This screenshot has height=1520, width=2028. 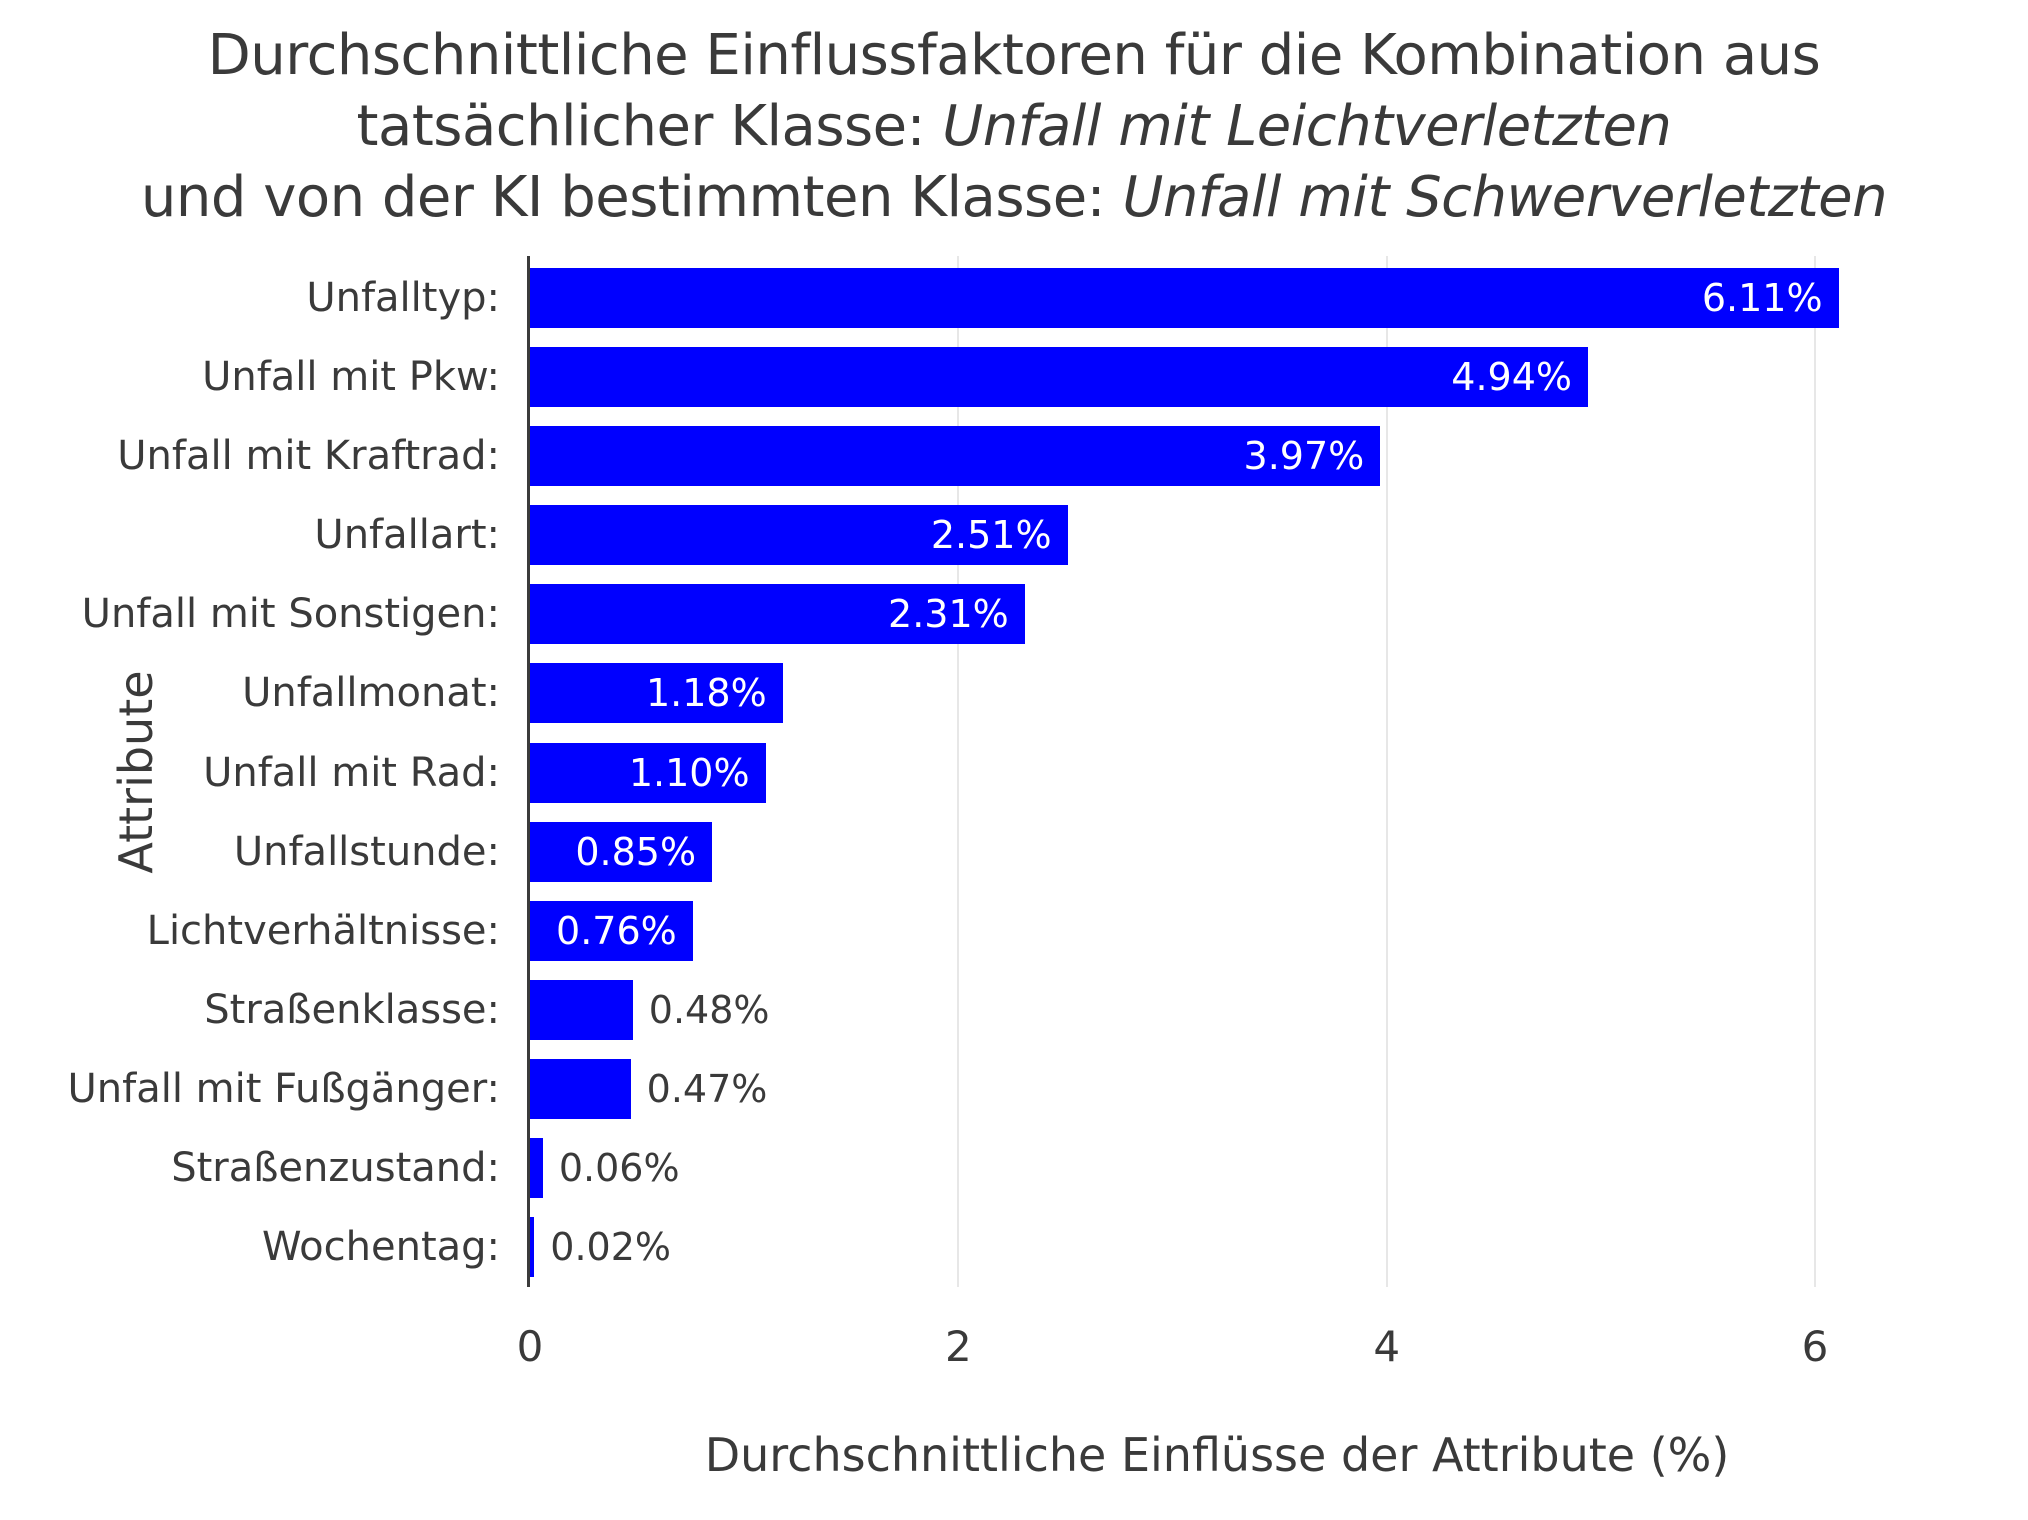 What do you see at coordinates (610, 1247) in the screenshot?
I see `bar-value-label: 0.02%` at bounding box center [610, 1247].